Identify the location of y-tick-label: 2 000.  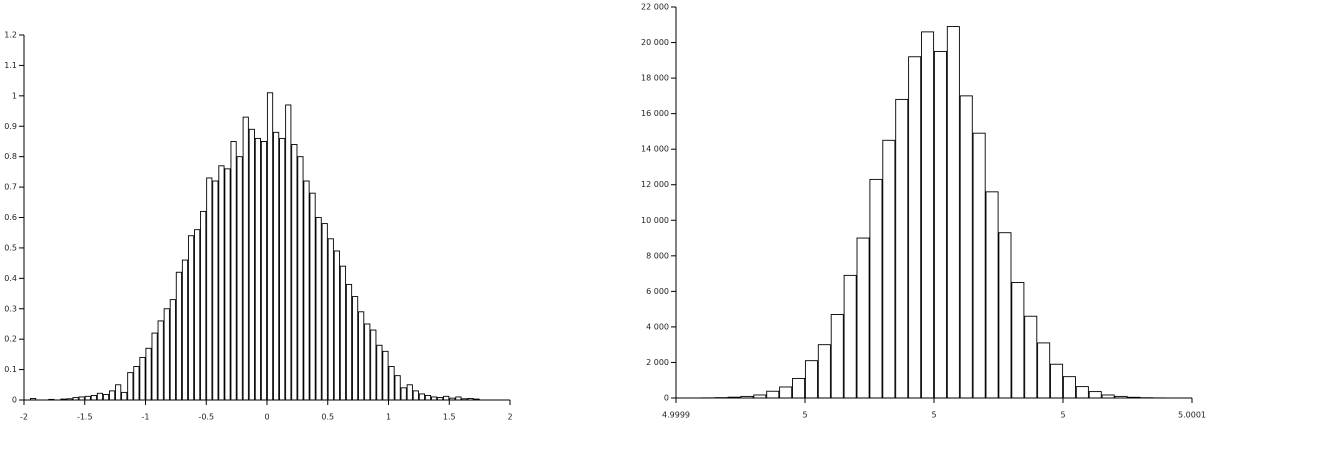
(657, 362).